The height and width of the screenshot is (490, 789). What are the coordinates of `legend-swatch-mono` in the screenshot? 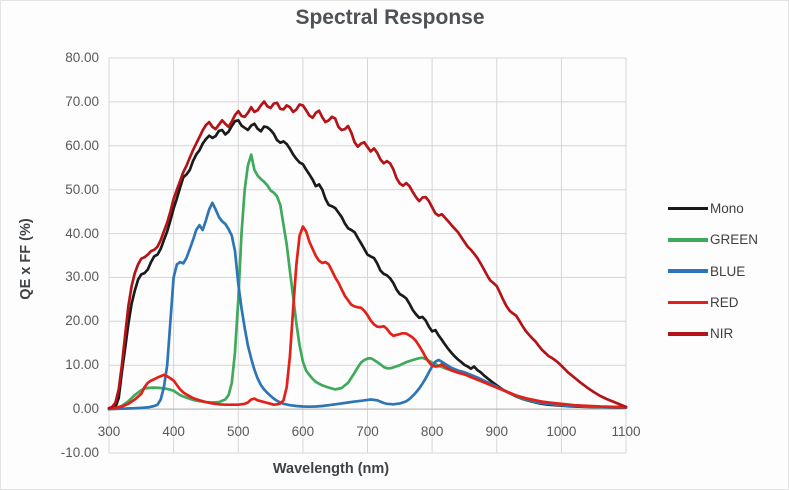 It's located at (688, 208).